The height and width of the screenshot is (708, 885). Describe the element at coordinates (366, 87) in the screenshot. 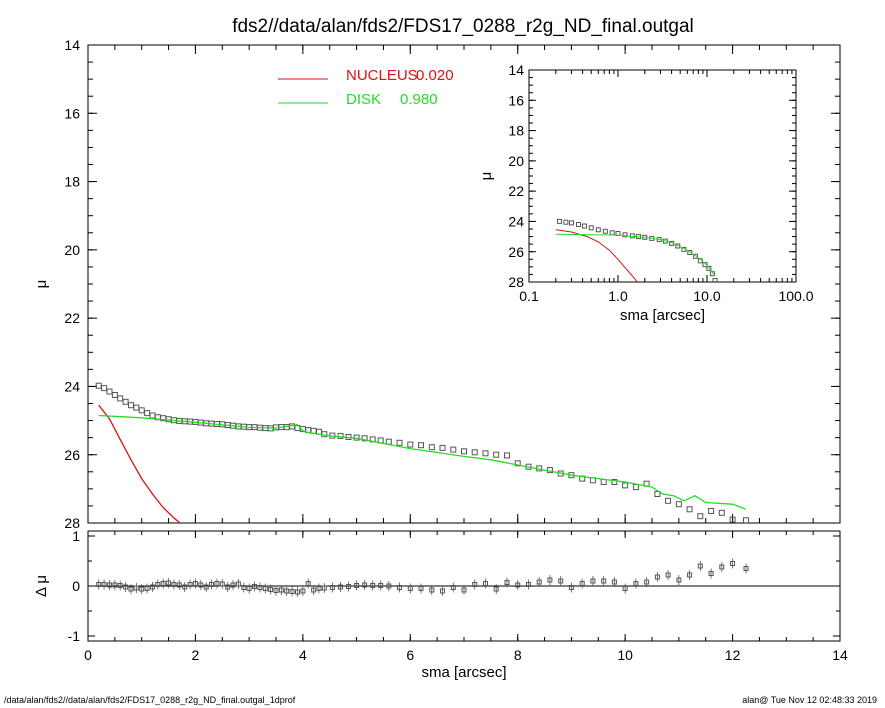

I see `legend: NUCLEUS 0.020 DISK 0.980` at that location.